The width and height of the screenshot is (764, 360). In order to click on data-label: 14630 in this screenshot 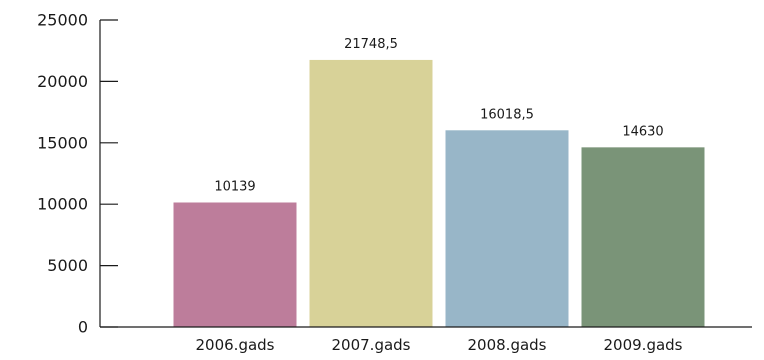, I will do `click(642, 131)`.